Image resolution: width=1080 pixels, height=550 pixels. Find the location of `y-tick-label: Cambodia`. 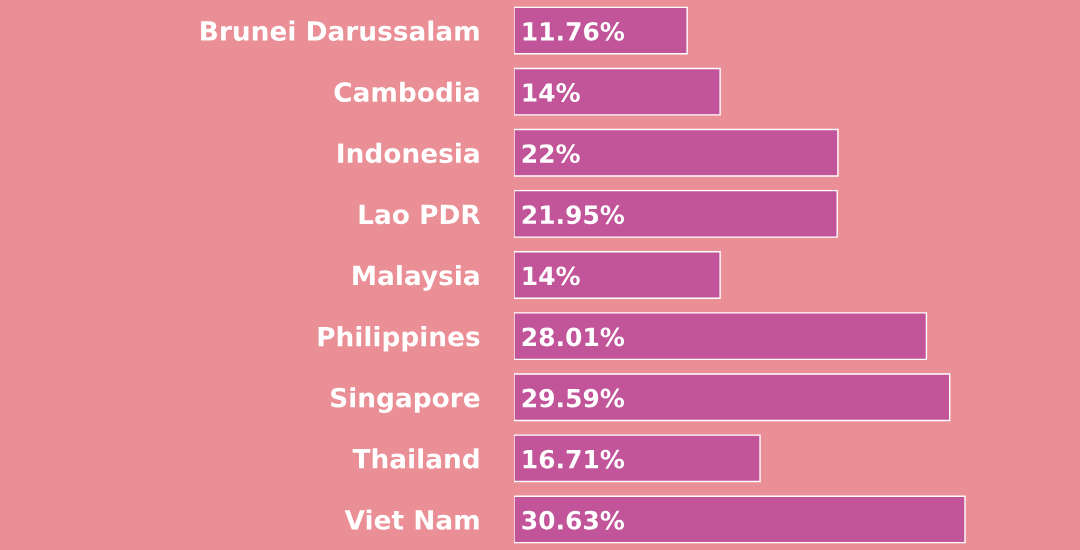

y-tick-label: Cambodia is located at coordinates (406, 92).